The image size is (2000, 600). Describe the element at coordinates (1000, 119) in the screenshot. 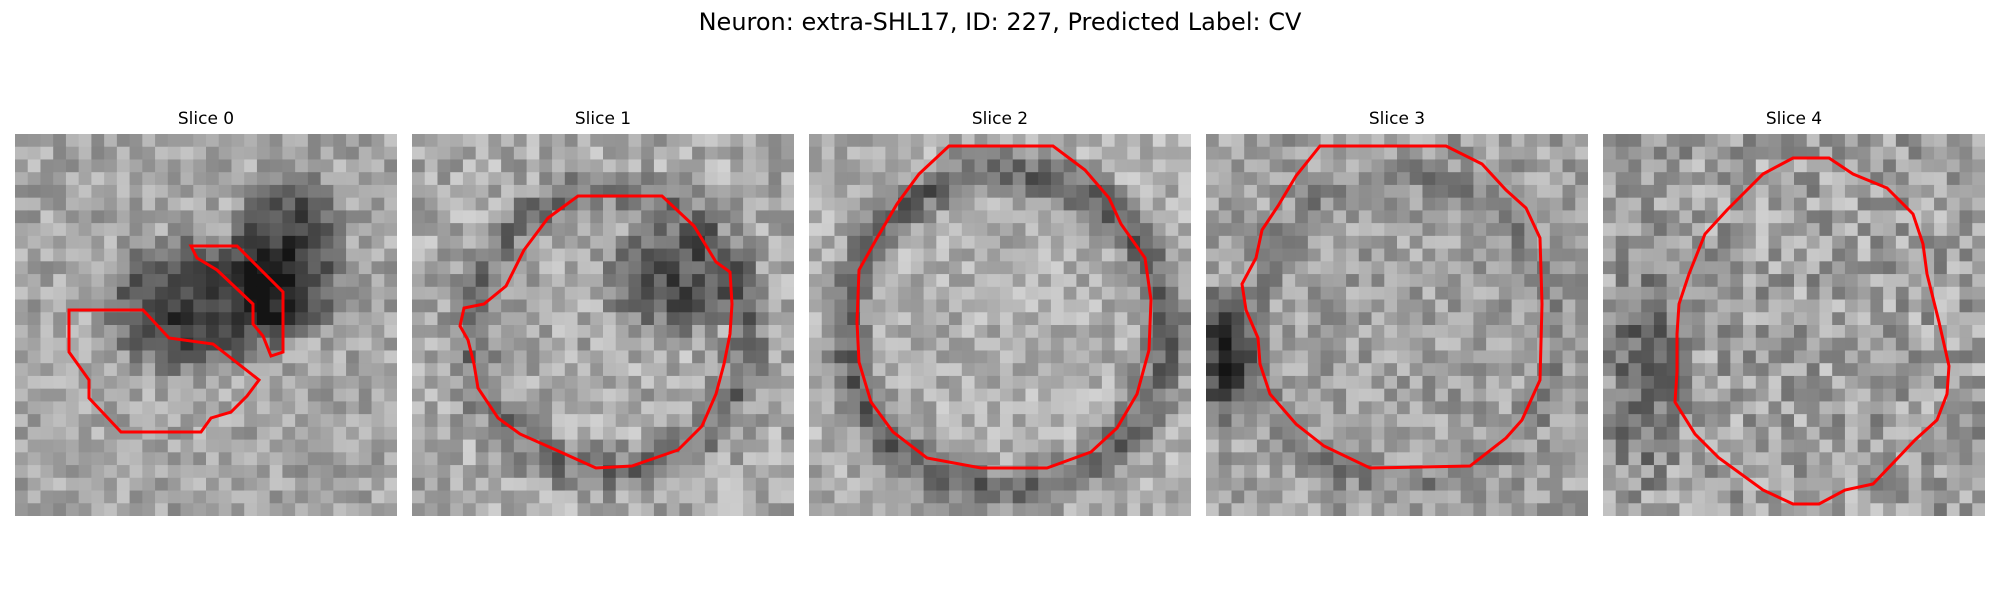

I see `panel-title-slice-2: Slice 2` at that location.